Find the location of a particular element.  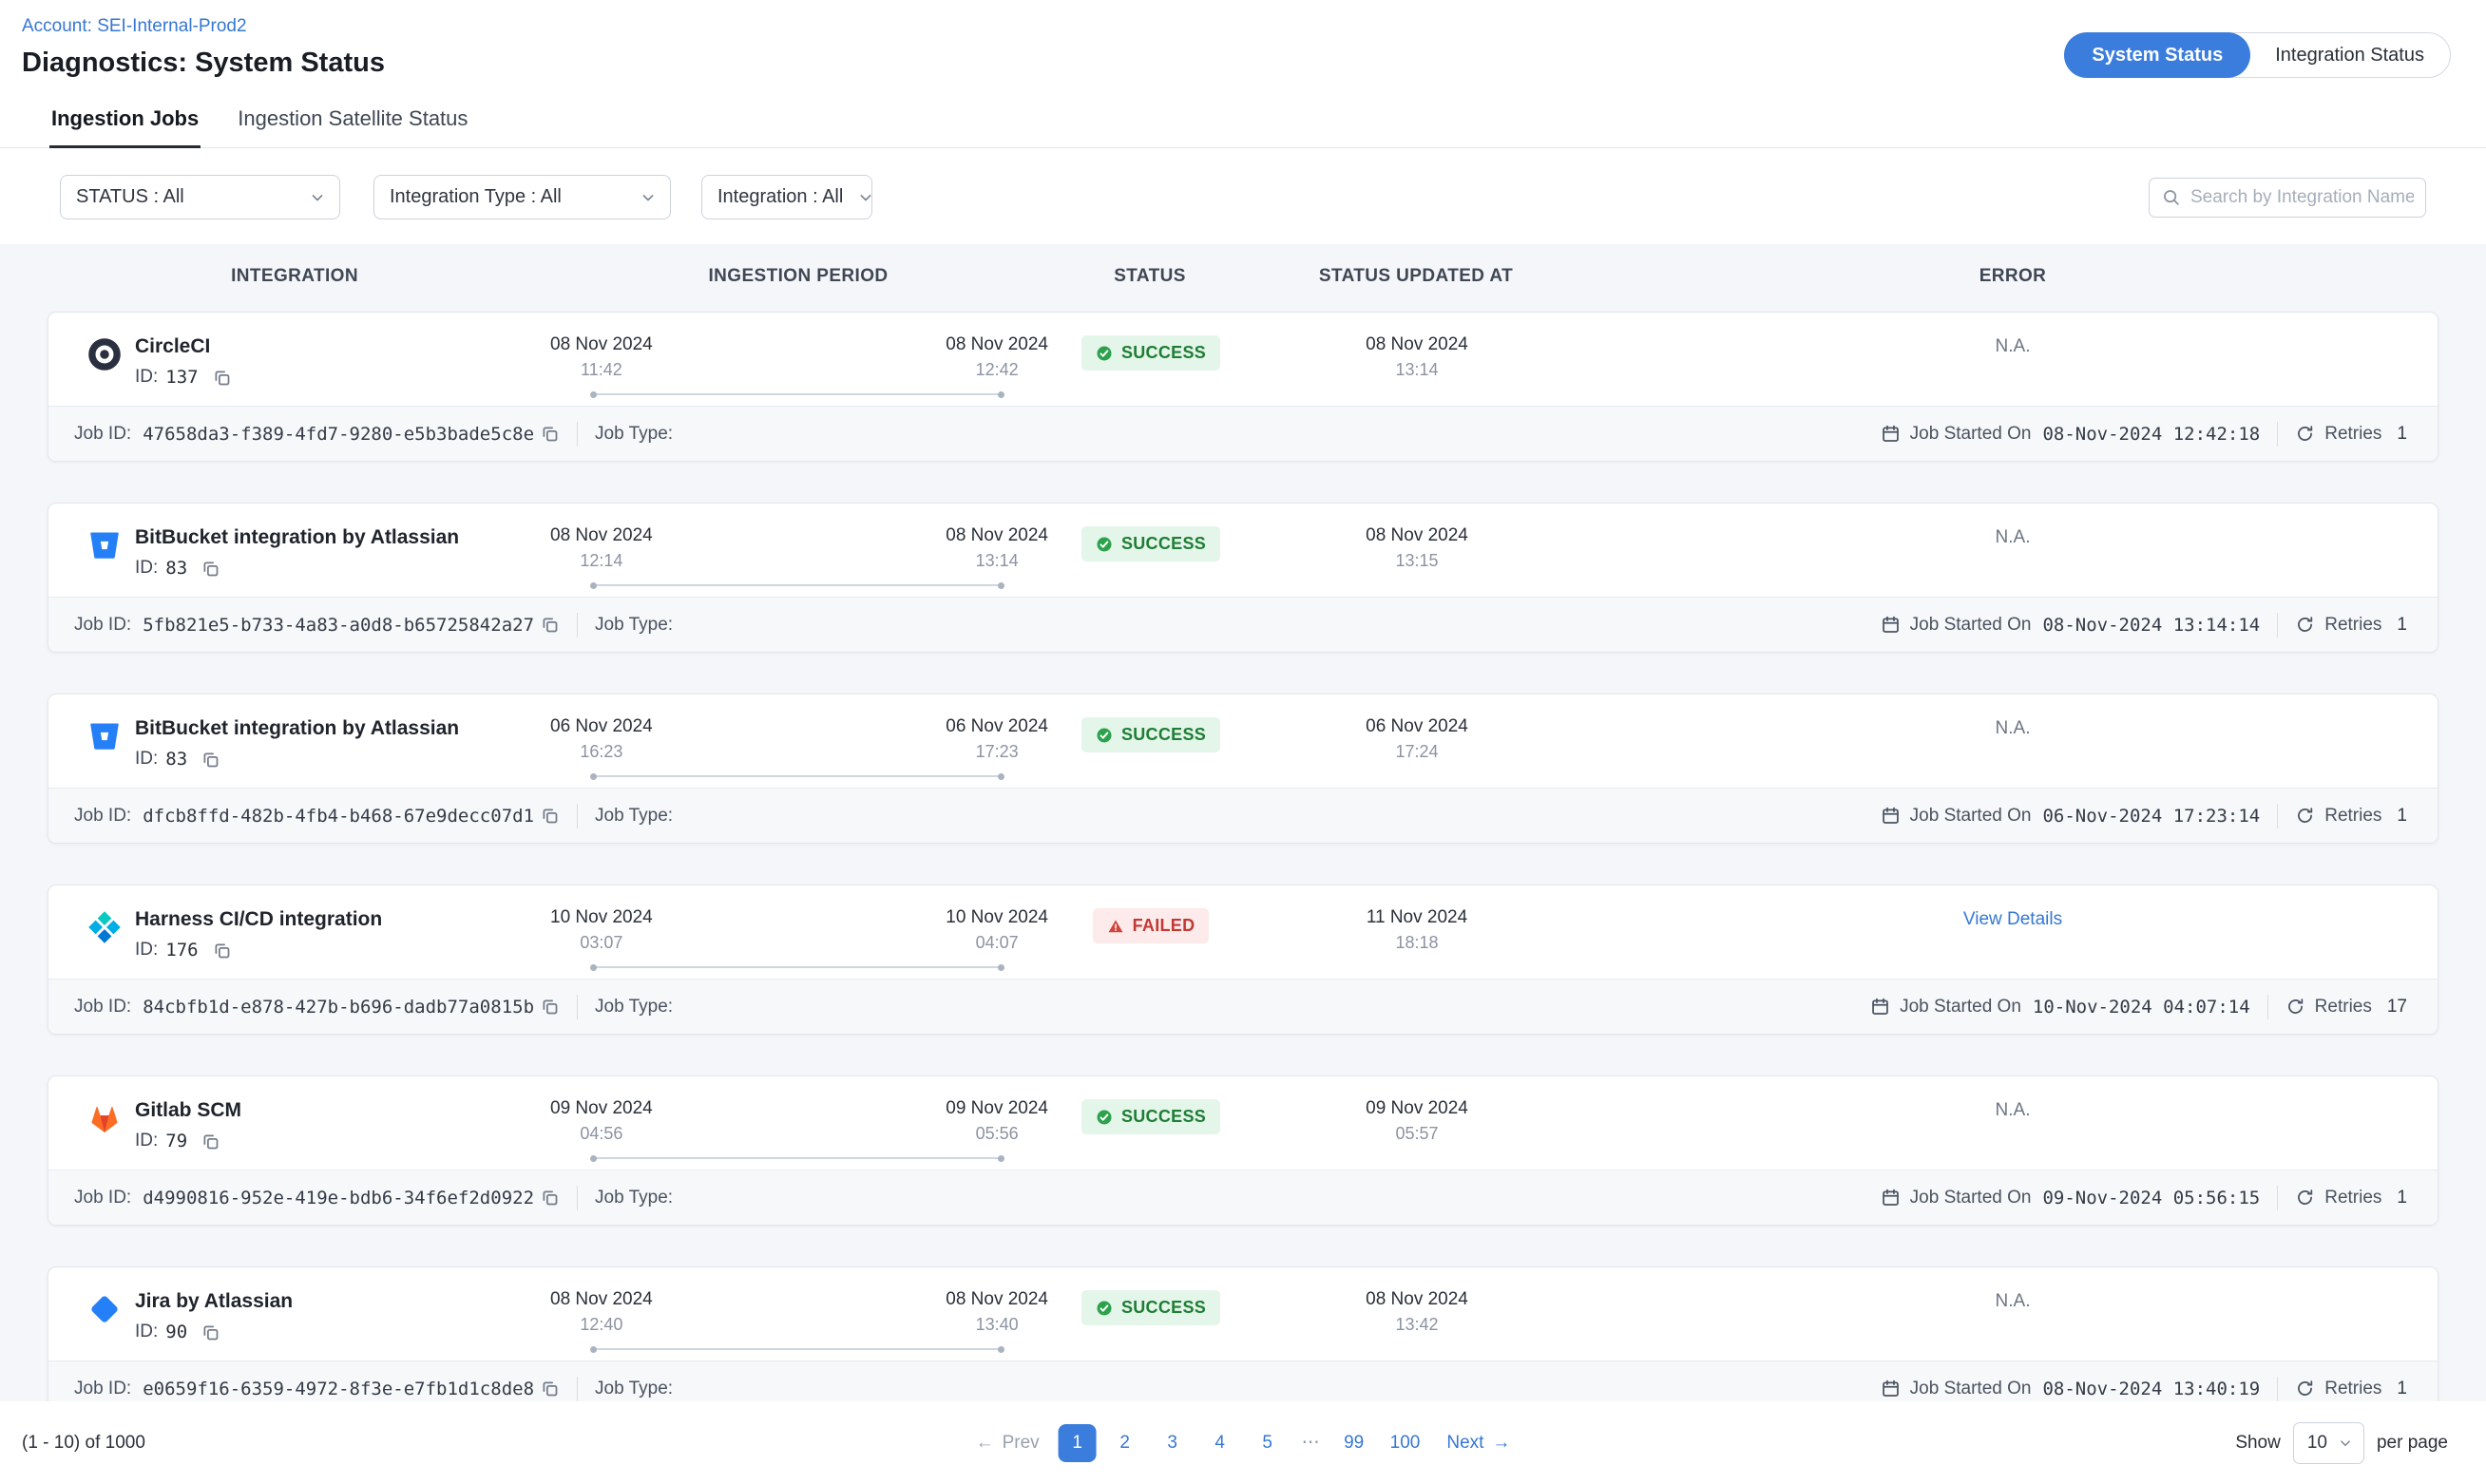

status-filter-dropdown: STATUS : All is located at coordinates (200, 197).